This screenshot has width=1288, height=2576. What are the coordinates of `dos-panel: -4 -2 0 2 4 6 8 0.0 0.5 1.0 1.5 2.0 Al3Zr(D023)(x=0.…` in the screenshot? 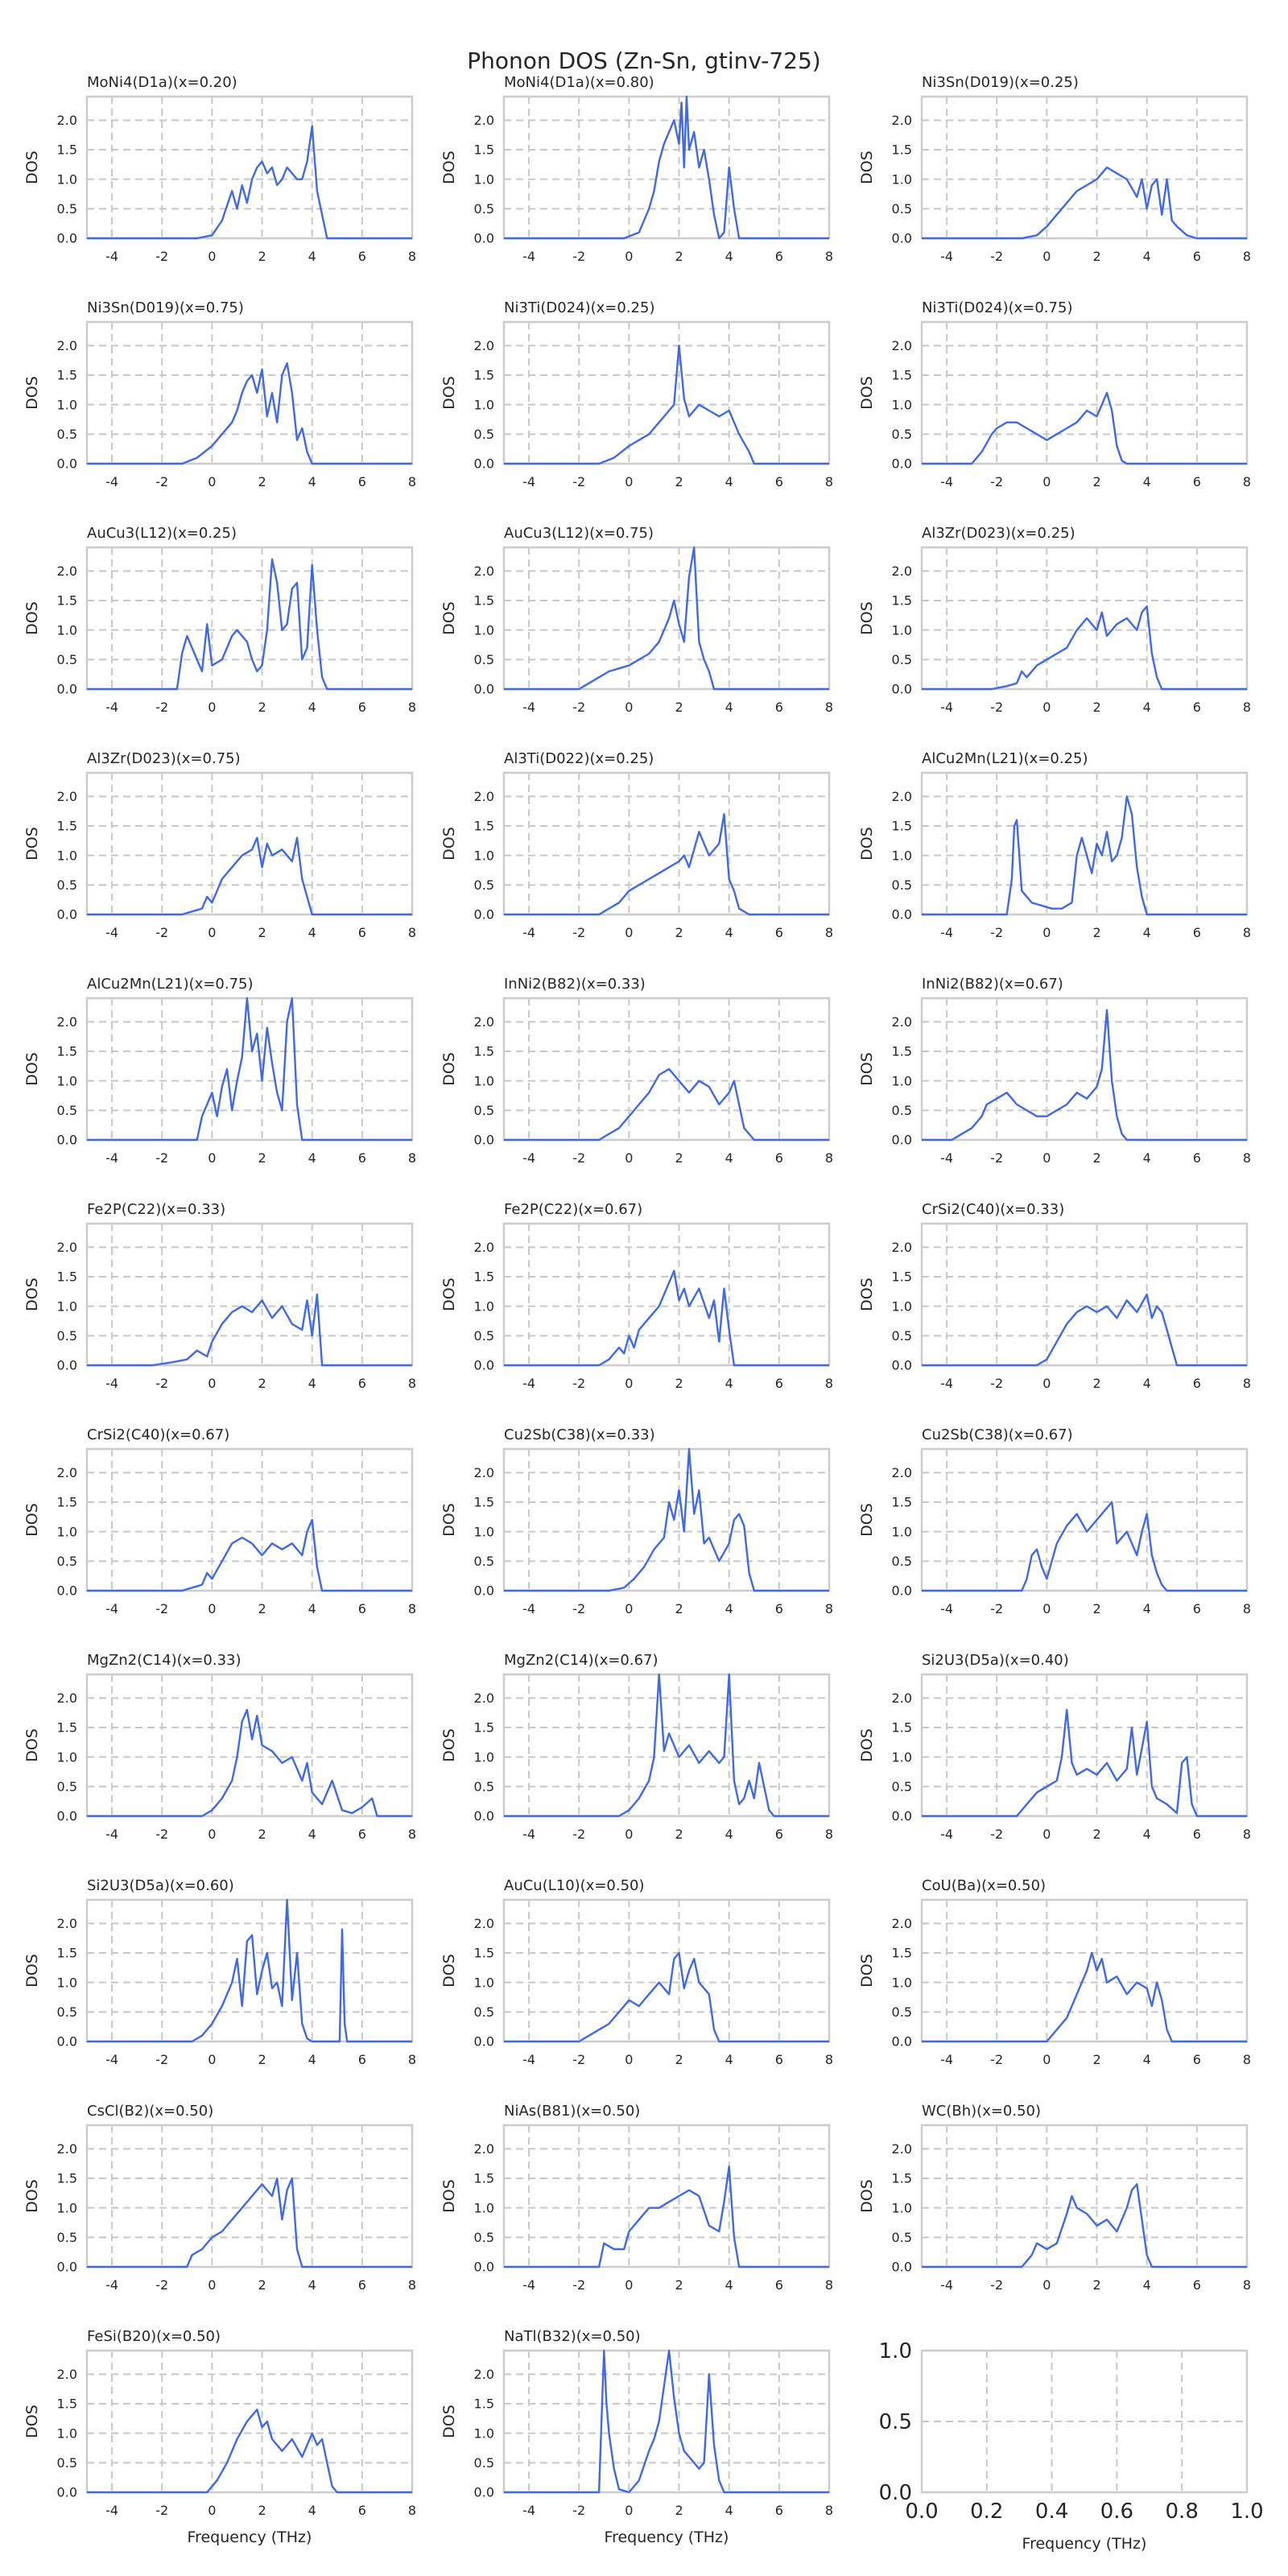 It's located at (1054, 620).